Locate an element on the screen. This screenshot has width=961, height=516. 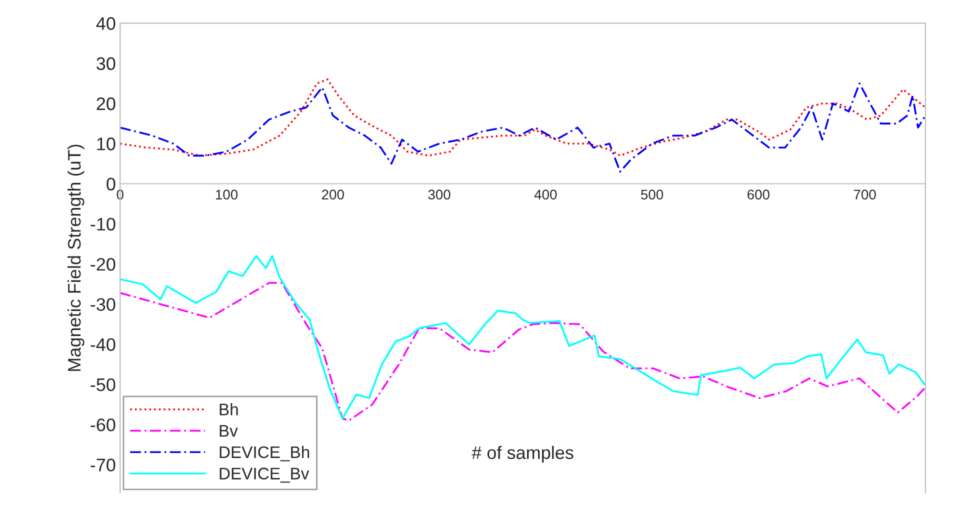
y-tick-label: -60 is located at coordinates (103, 425).